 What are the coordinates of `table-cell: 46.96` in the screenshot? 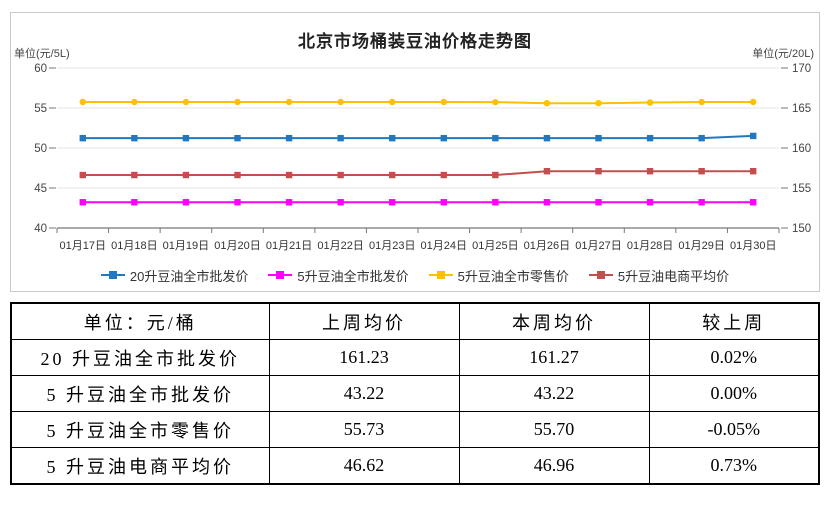 It's located at (554, 466).